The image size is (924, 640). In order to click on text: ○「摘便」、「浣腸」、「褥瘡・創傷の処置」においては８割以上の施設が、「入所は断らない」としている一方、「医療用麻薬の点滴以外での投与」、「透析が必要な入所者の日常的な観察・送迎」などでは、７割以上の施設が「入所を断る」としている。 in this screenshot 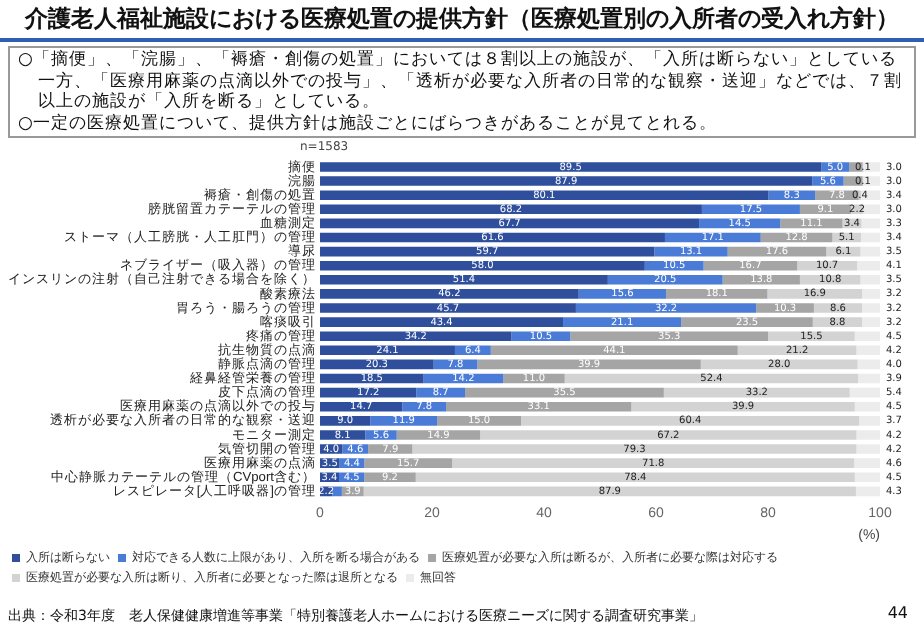, I will do `click(461, 81)`.